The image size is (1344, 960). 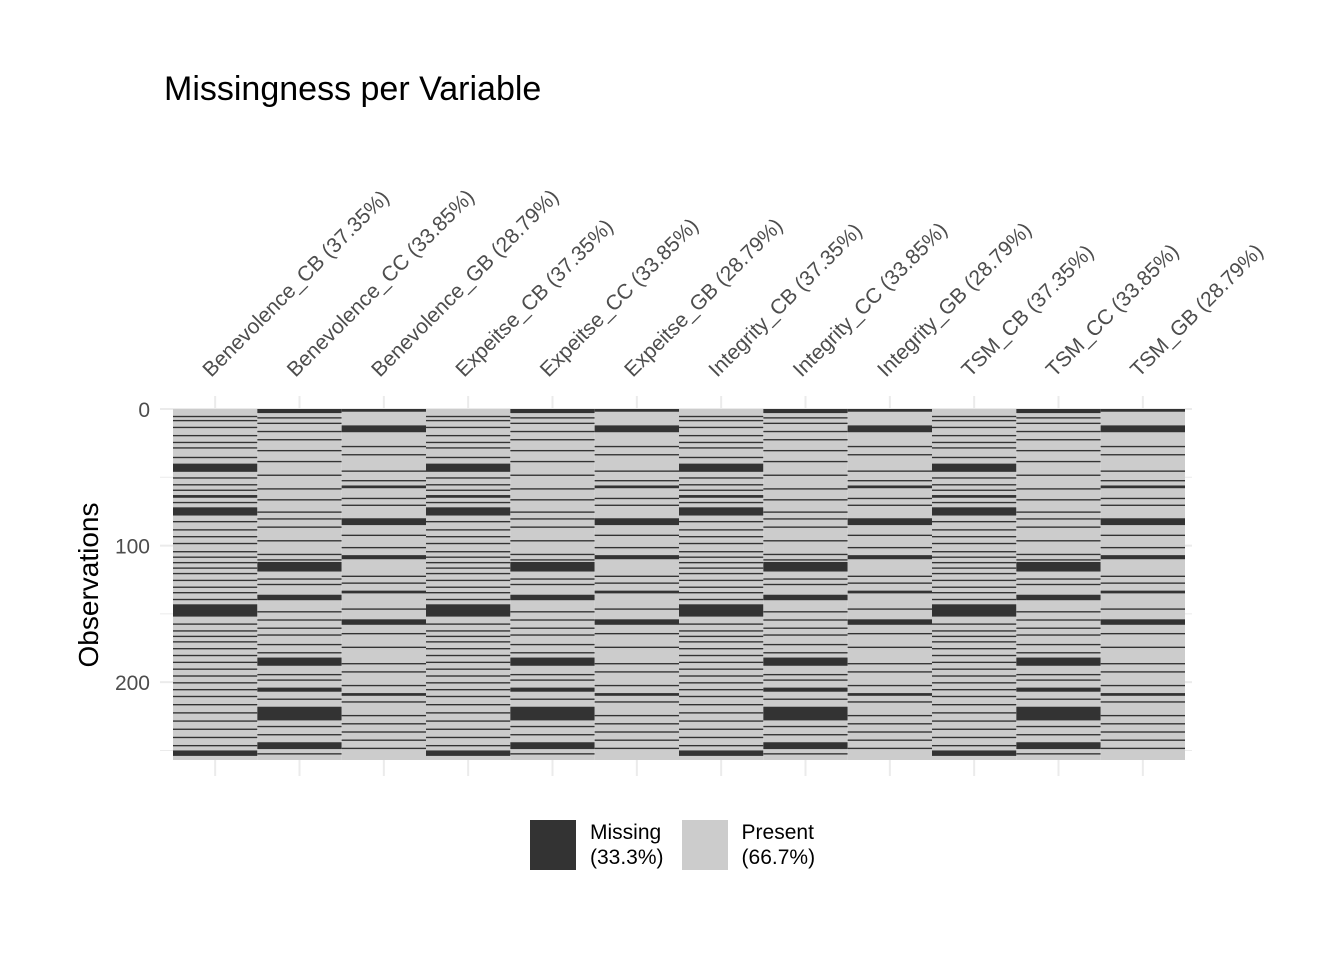 What do you see at coordinates (353, 89) in the screenshot?
I see `chart-title: Missingness per Variable` at bounding box center [353, 89].